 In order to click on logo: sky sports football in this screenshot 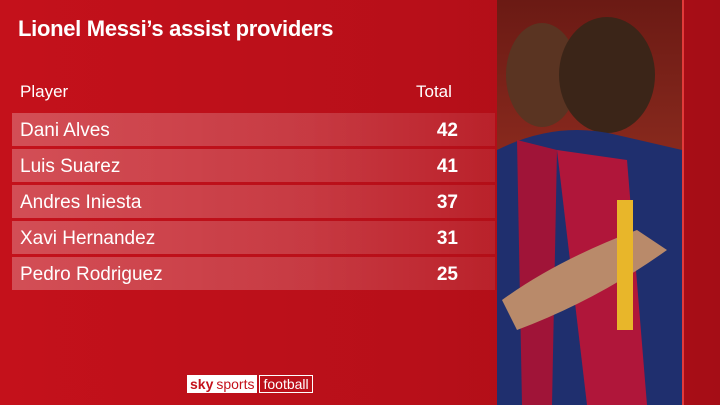, I will do `click(250, 384)`.